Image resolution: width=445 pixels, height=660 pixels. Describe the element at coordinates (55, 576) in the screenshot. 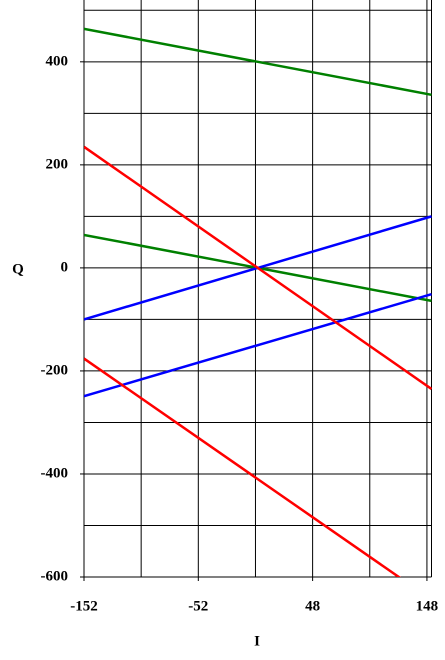

I see `y-tick-label: -600` at that location.